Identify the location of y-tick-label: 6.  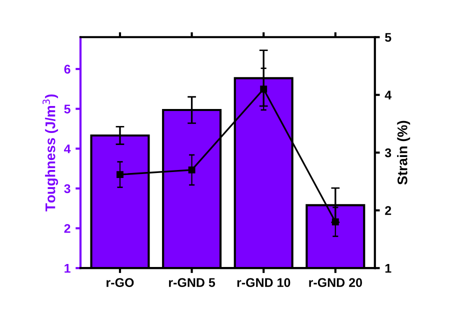
(67, 69).